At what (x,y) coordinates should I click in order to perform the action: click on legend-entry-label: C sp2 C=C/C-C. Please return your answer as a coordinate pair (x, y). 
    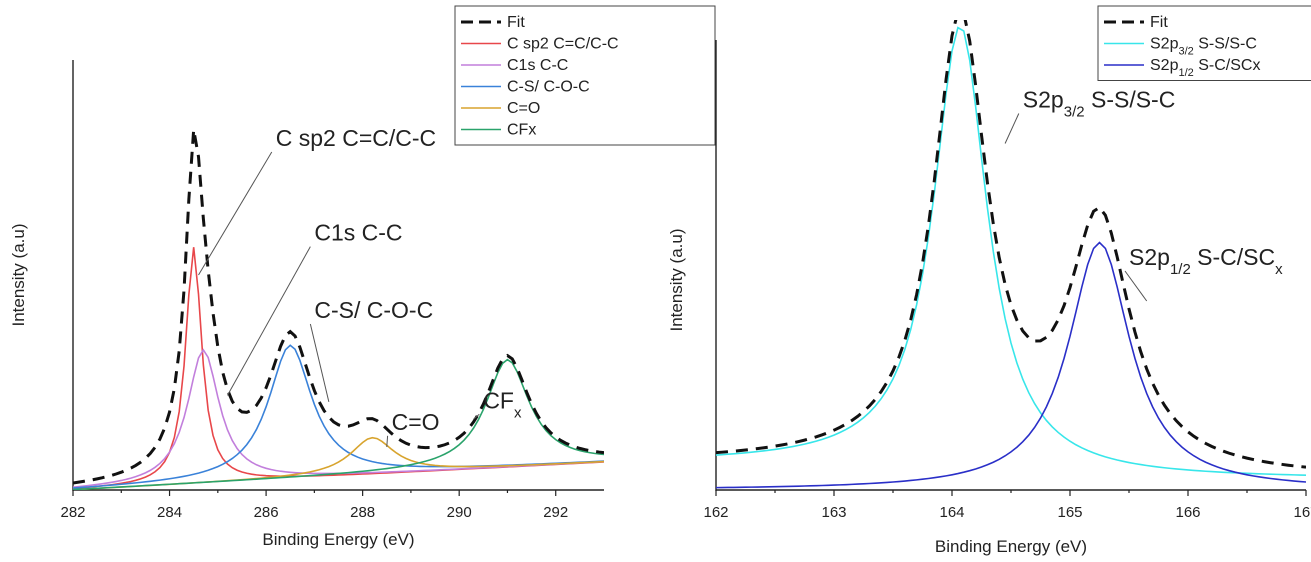
    Looking at the image, I should click on (563, 44).